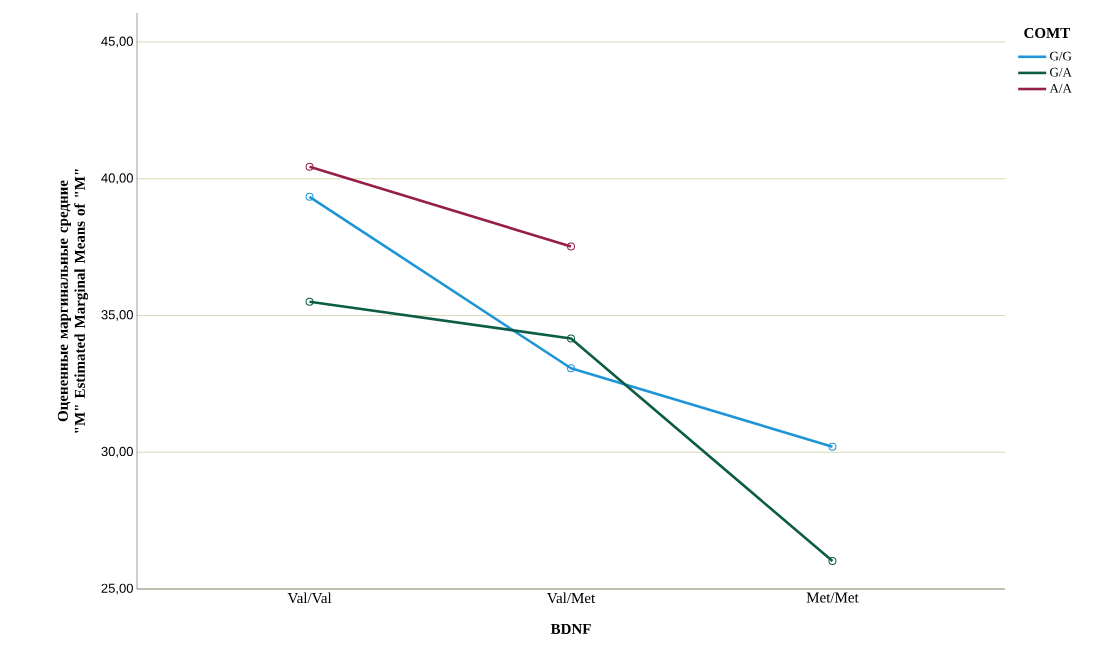  I want to click on legend-label: G/A, so click(1061, 72).